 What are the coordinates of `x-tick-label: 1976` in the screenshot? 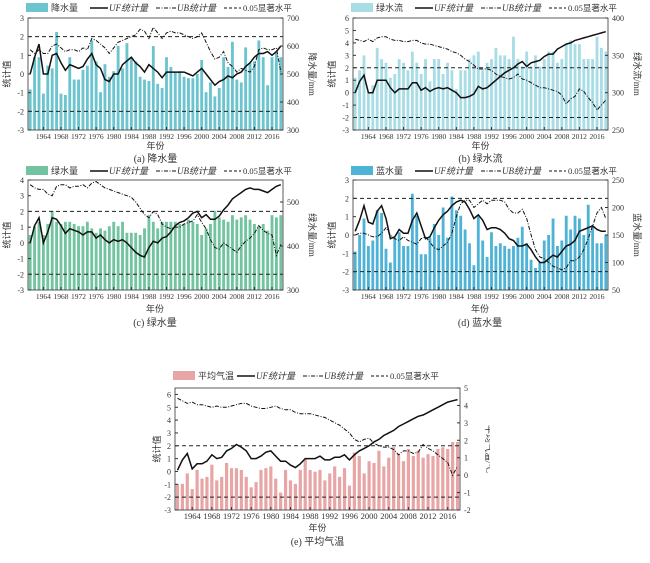 It's located at (96, 136).